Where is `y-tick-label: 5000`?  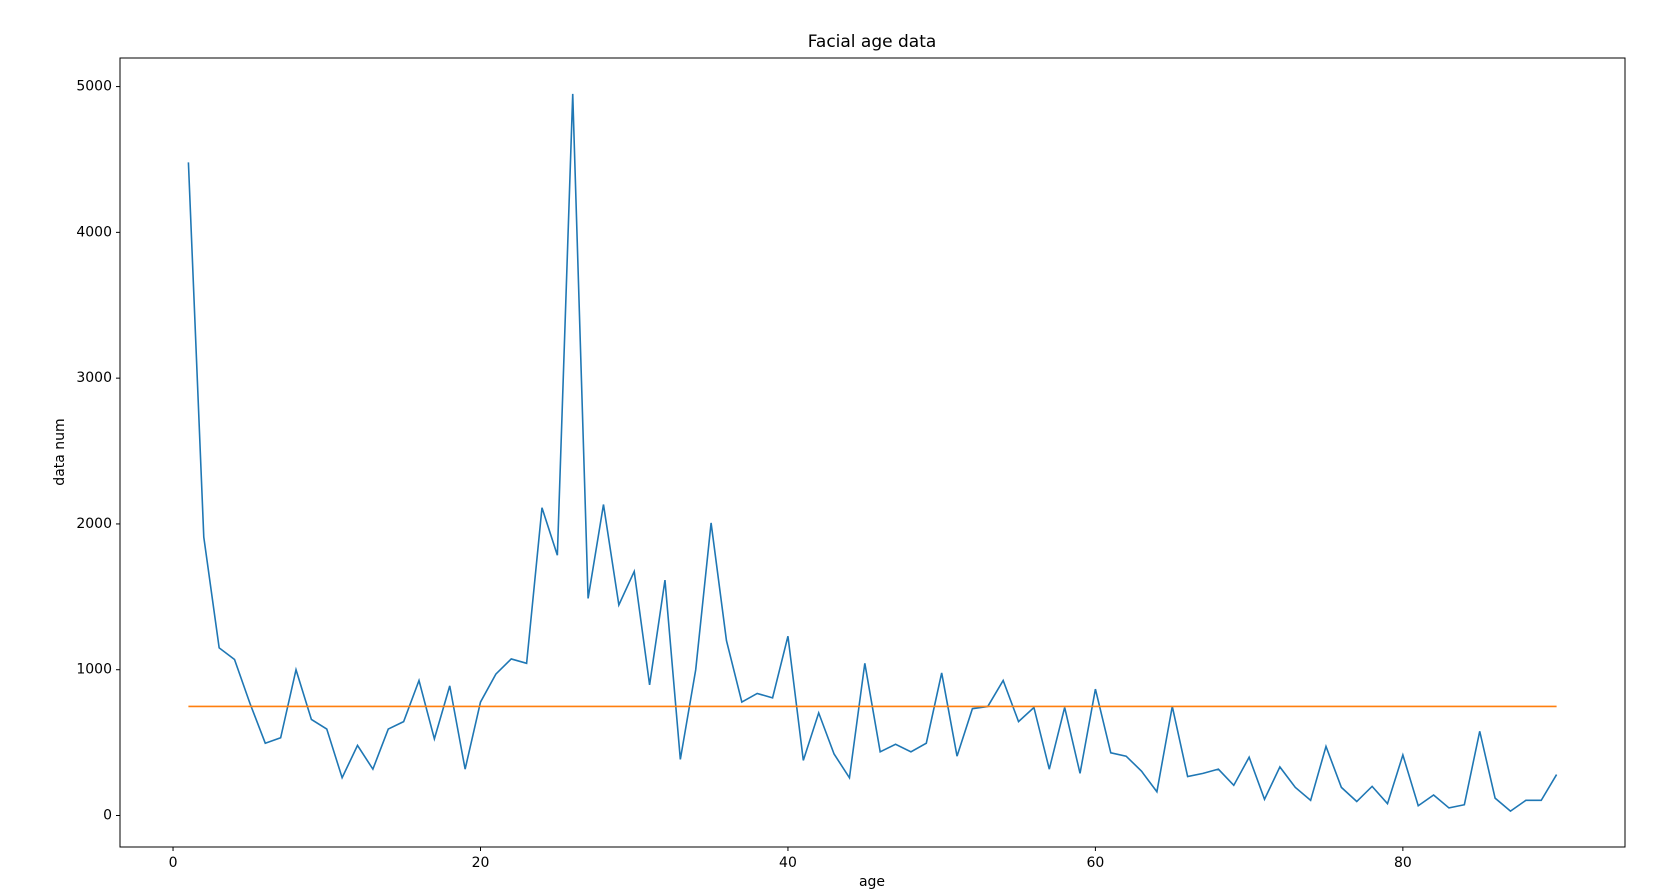 y-tick-label: 5000 is located at coordinates (94, 87).